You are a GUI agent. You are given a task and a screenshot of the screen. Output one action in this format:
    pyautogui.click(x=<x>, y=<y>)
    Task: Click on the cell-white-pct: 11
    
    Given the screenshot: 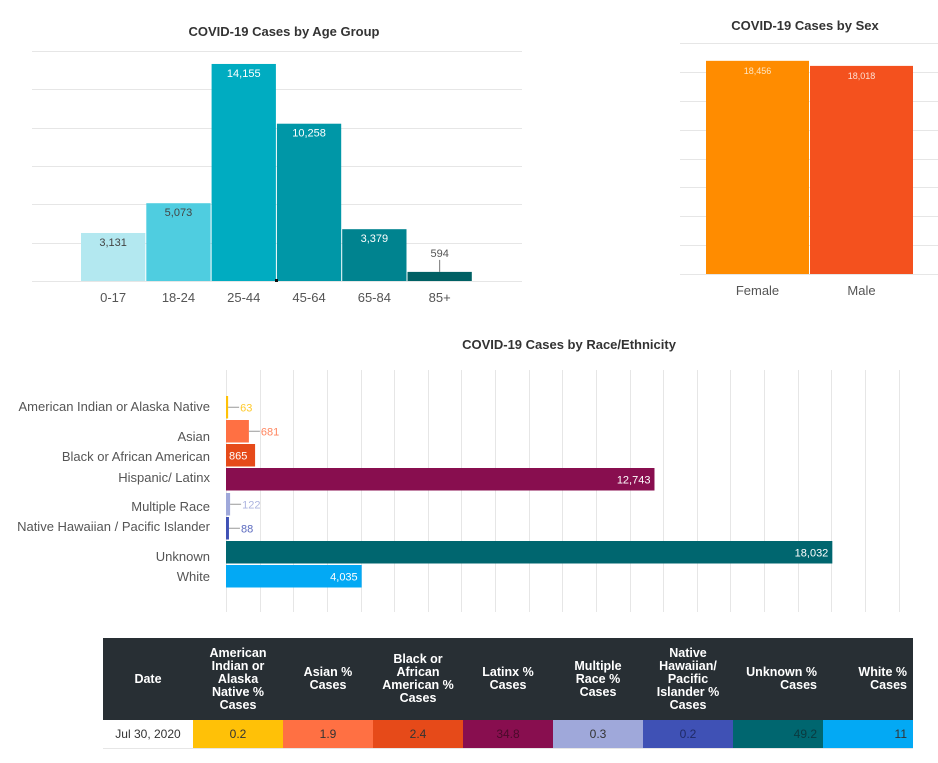 What is the action you would take?
    pyautogui.click(x=868, y=734)
    